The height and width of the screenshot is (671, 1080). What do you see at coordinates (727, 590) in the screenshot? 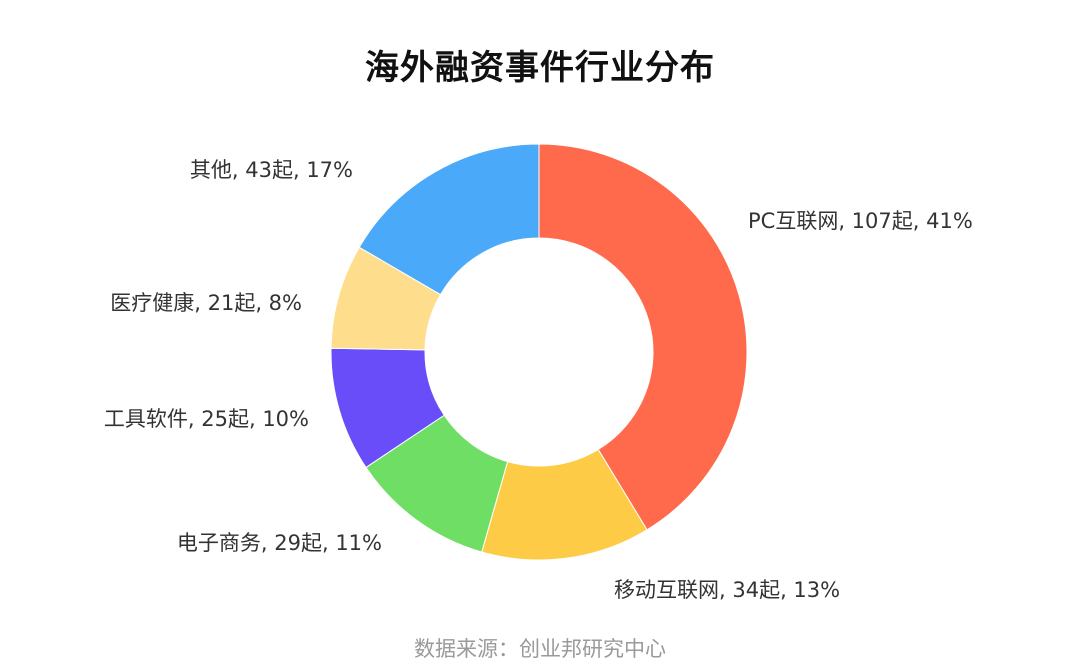
I see `slice-label-2: 移动互联网, 34起, 13%` at bounding box center [727, 590].